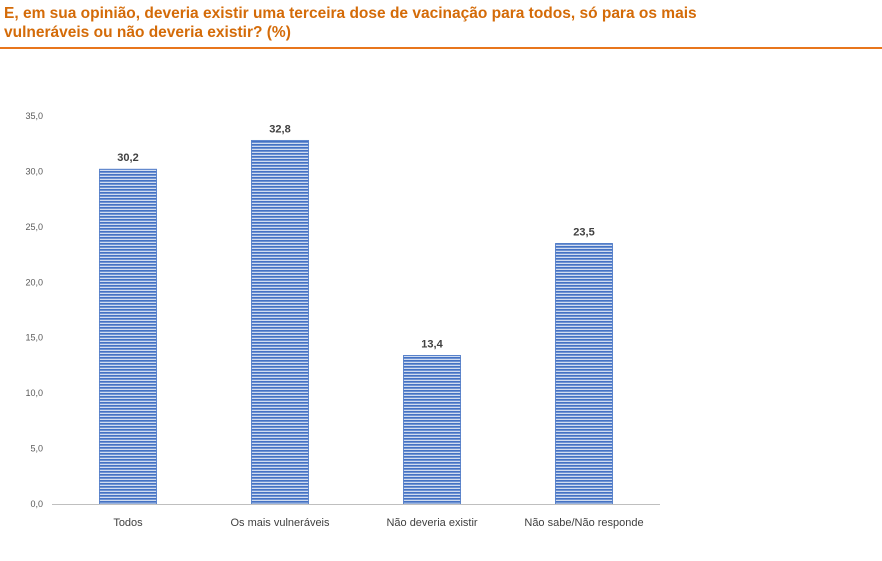 This screenshot has height=561, width=882. Describe the element at coordinates (431, 523) in the screenshot. I see `x-category-label: Não deveria existir` at that location.